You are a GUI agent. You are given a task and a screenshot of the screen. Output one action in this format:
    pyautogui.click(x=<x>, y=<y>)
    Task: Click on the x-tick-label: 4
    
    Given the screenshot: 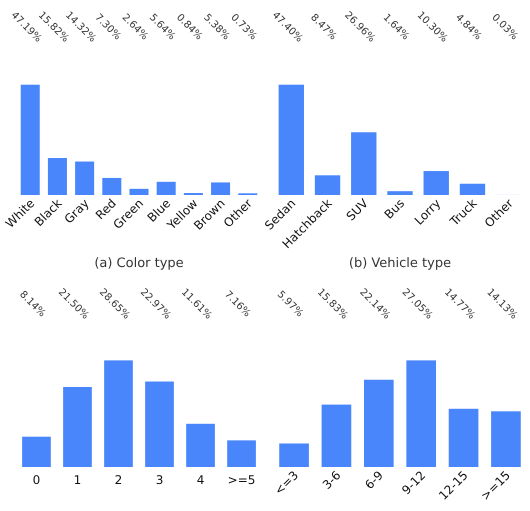 What is the action you would take?
    pyautogui.click(x=200, y=480)
    